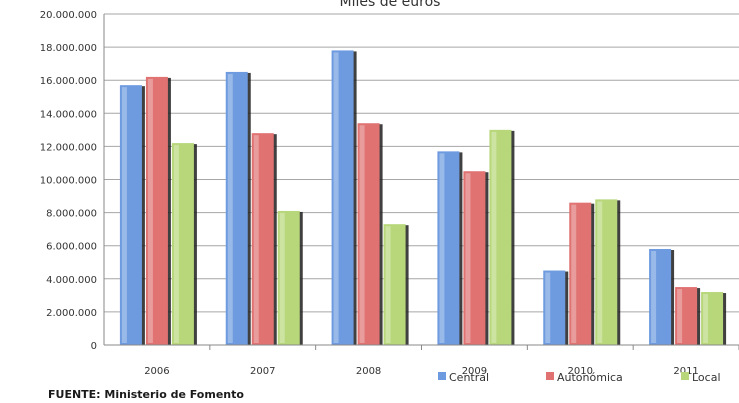 The image size is (739, 403). Describe the element at coordinates (94, 346) in the screenshot. I see `y-tick-label: 0` at that location.